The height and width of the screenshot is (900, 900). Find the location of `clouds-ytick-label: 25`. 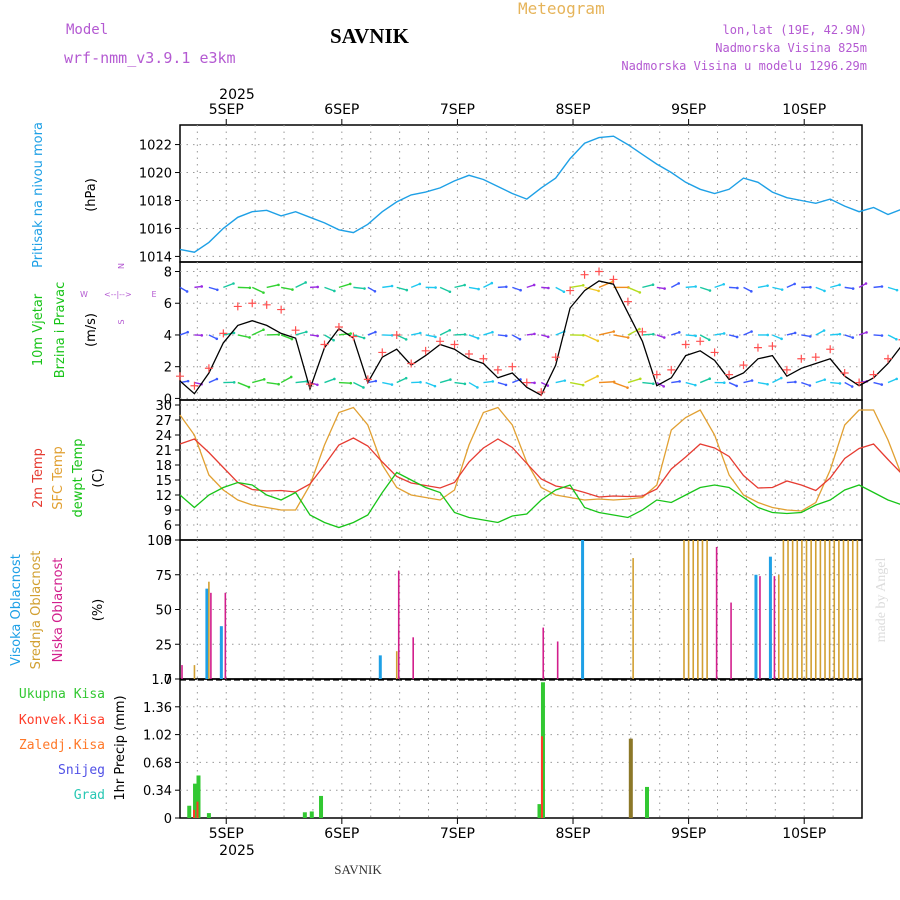

clouds-ytick-label: 25 is located at coordinates (163, 645).